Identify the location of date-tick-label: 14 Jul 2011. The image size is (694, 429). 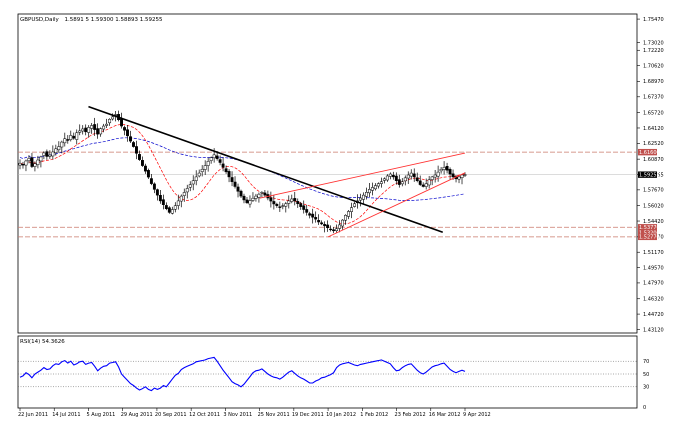
(66, 415).